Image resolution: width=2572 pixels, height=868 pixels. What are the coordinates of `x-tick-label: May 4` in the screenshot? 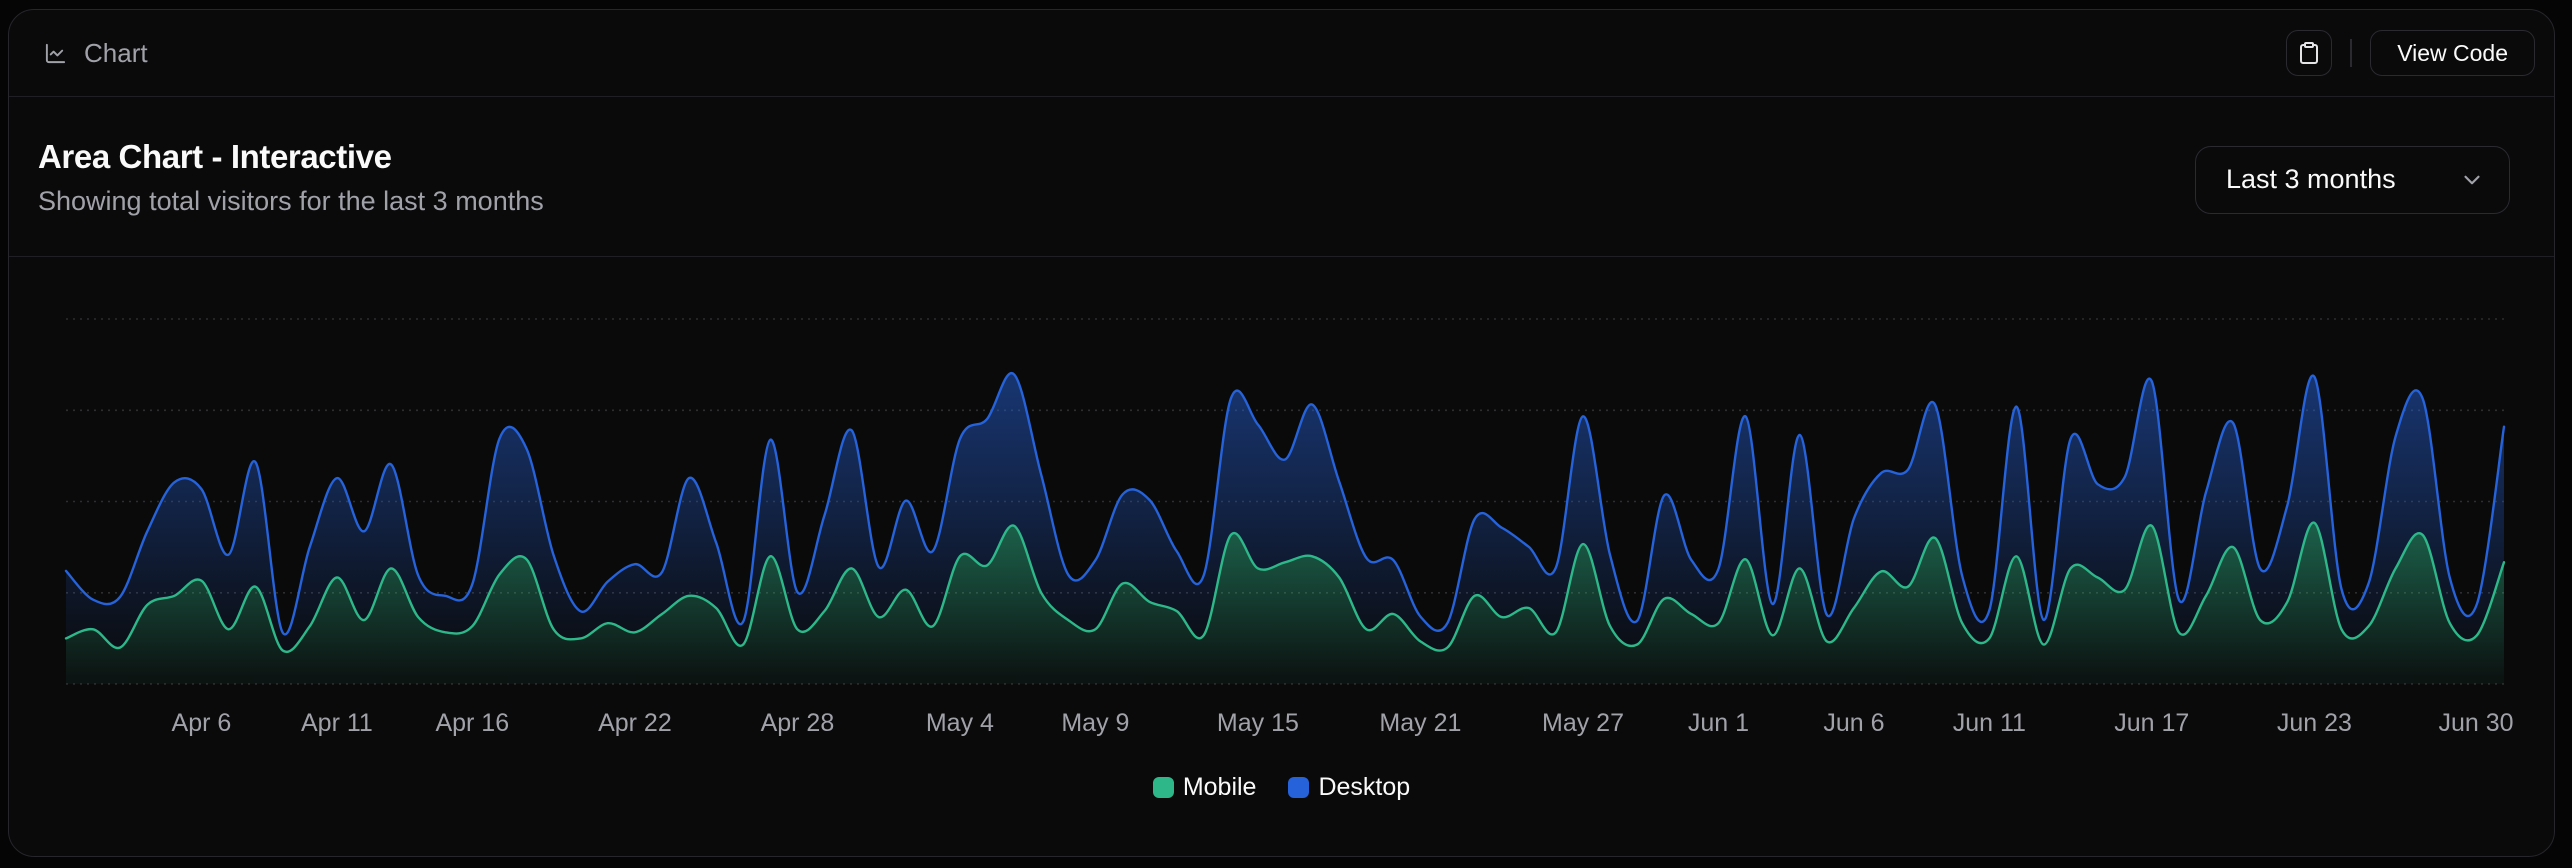 It's located at (960, 723).